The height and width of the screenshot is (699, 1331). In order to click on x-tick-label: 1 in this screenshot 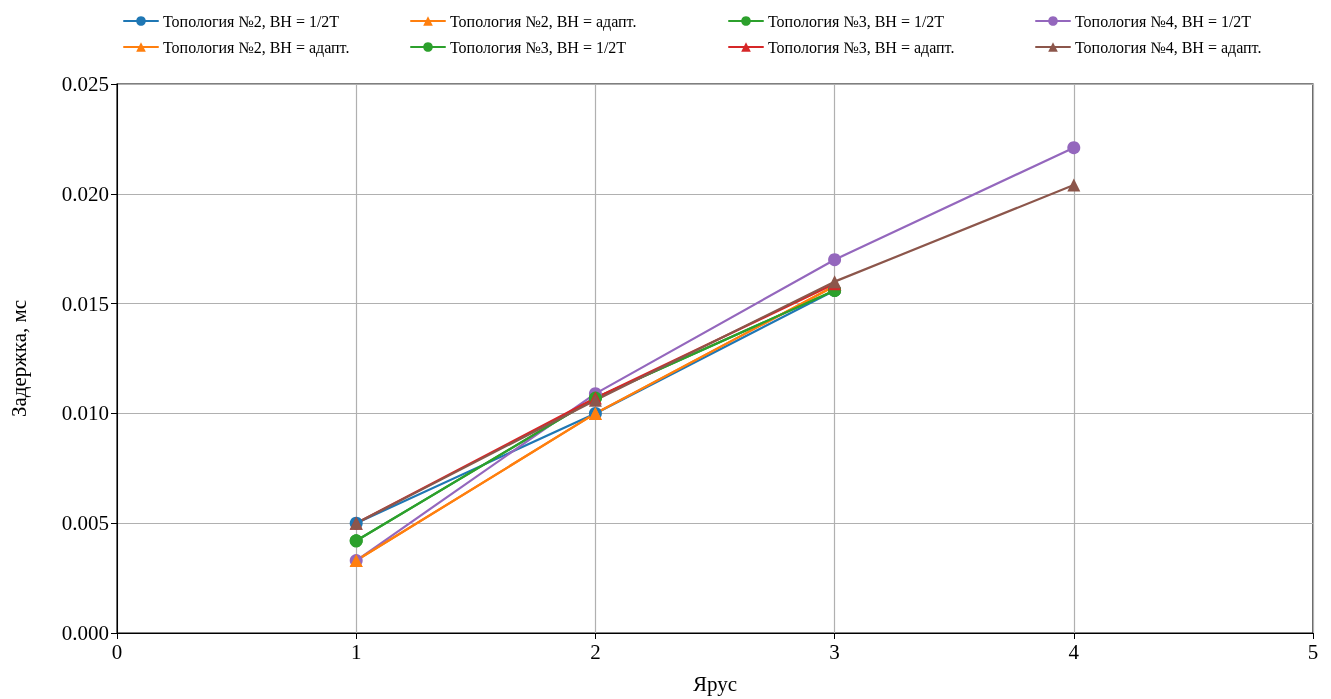, I will do `click(356, 651)`.